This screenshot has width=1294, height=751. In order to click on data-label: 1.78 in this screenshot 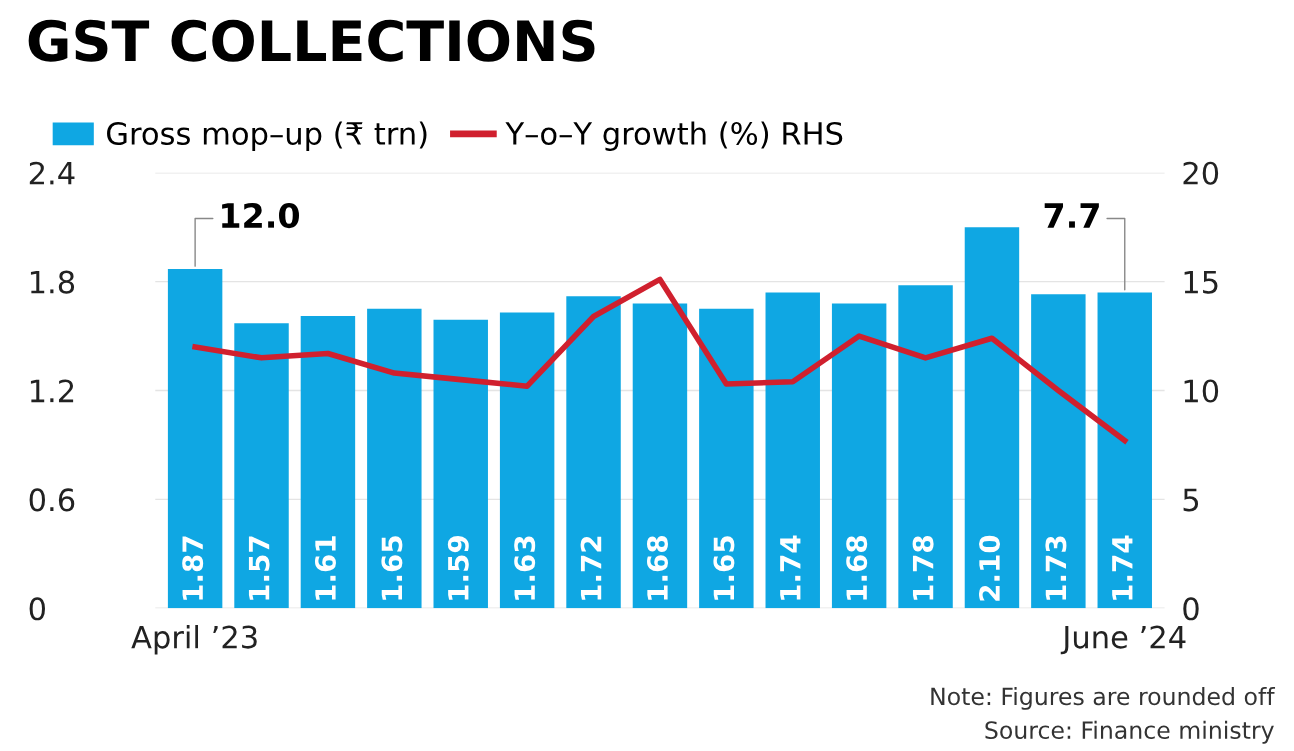, I will do `click(923, 568)`.